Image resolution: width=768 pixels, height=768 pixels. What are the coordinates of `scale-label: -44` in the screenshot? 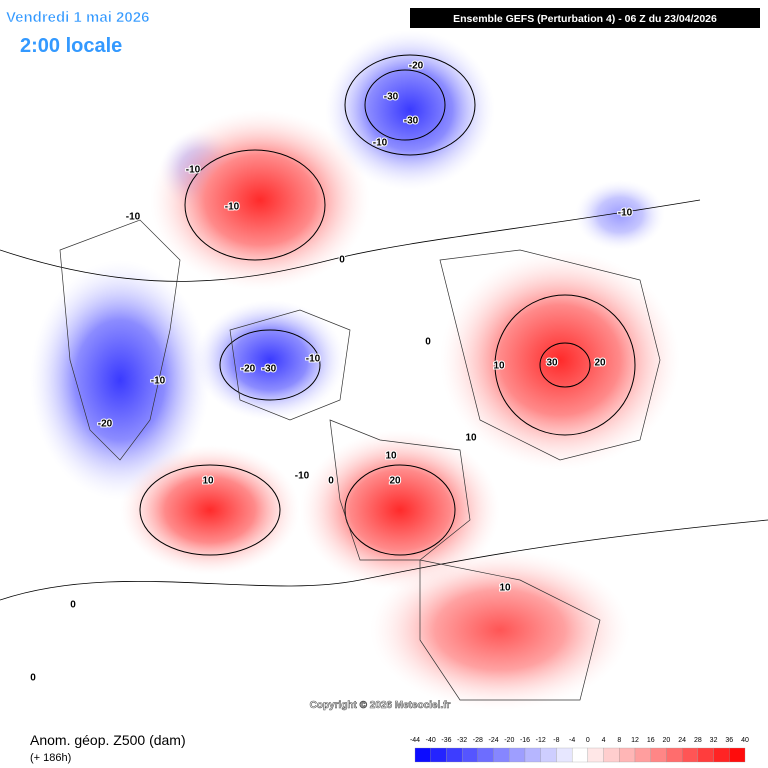 It's located at (415, 740).